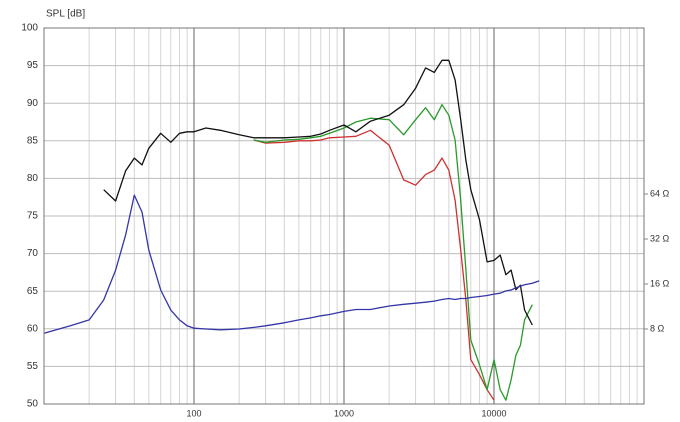 The image size is (680, 422). What do you see at coordinates (33, 103) in the screenshot?
I see `y-tick-label: 90` at bounding box center [33, 103].